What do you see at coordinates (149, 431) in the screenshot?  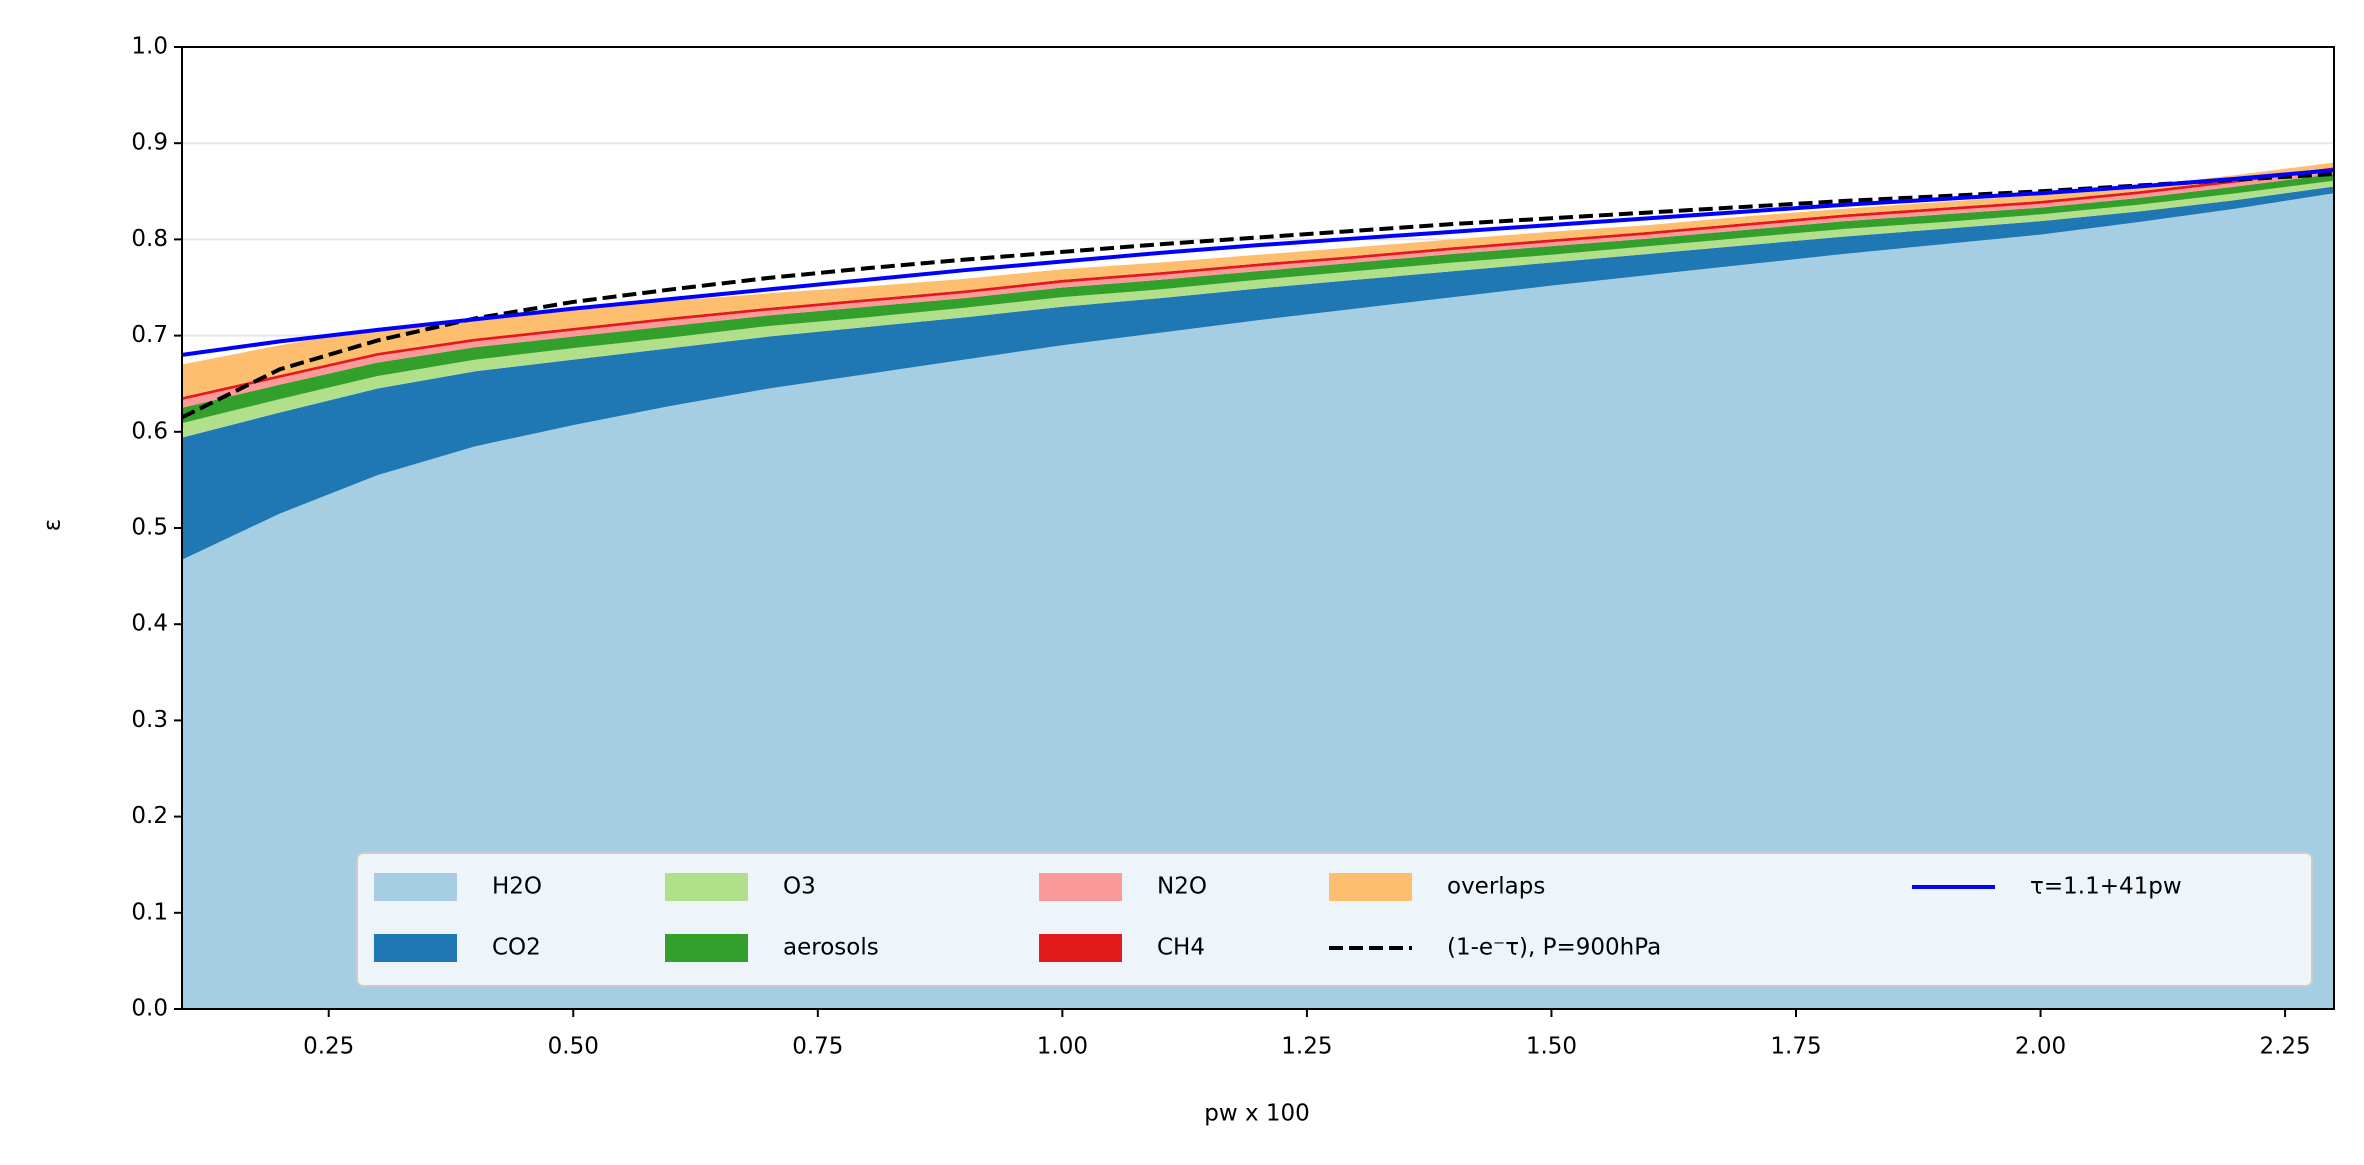 I see `y-tick-label: 0.6` at bounding box center [149, 431].